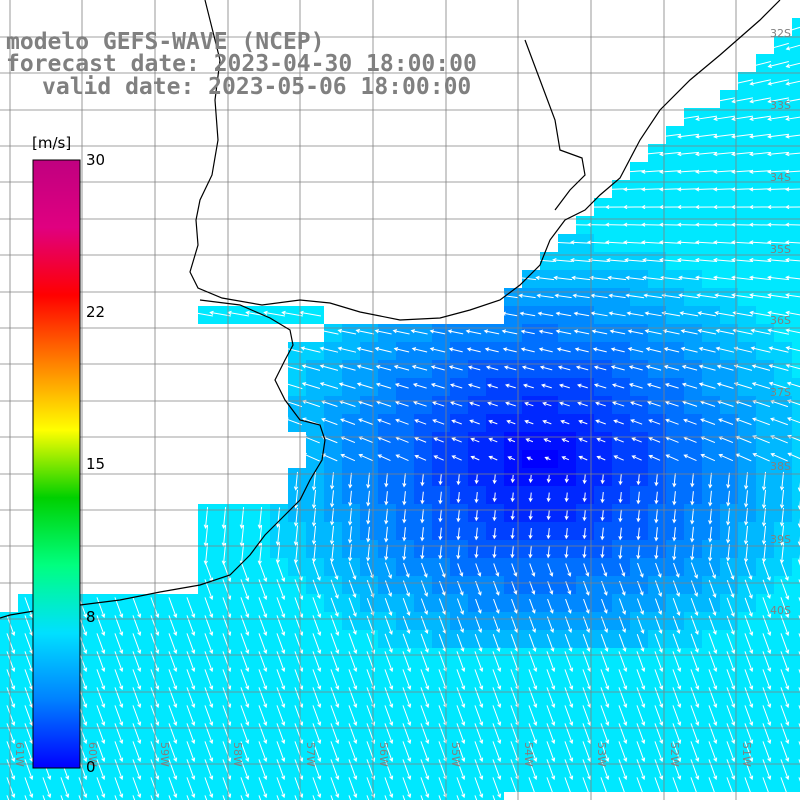  What do you see at coordinates (383, 754) in the screenshot?
I see `longitude-label: 56W` at bounding box center [383, 754].